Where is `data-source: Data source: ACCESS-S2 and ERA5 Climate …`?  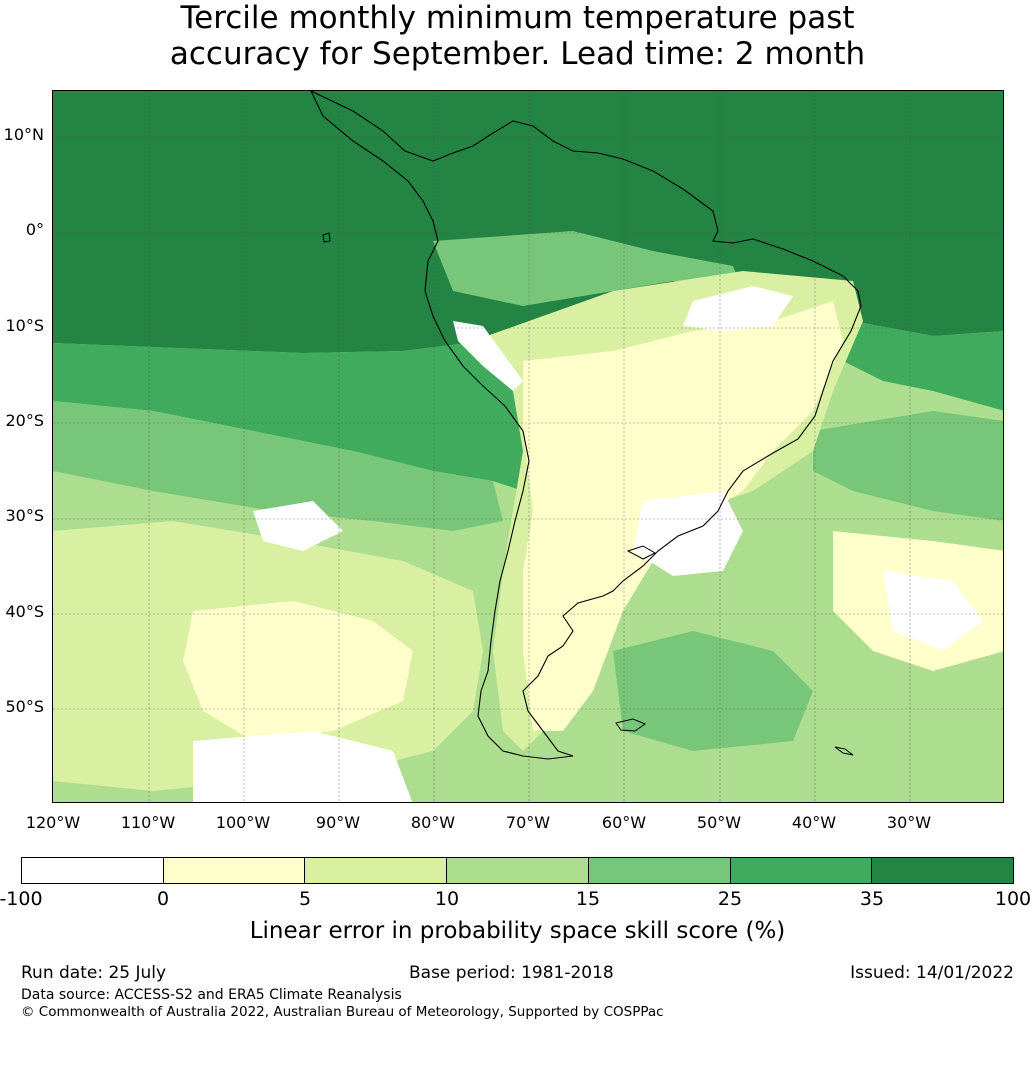
data-source: Data source: ACCESS-S2 and ERA5 Climate … is located at coordinates (211, 995).